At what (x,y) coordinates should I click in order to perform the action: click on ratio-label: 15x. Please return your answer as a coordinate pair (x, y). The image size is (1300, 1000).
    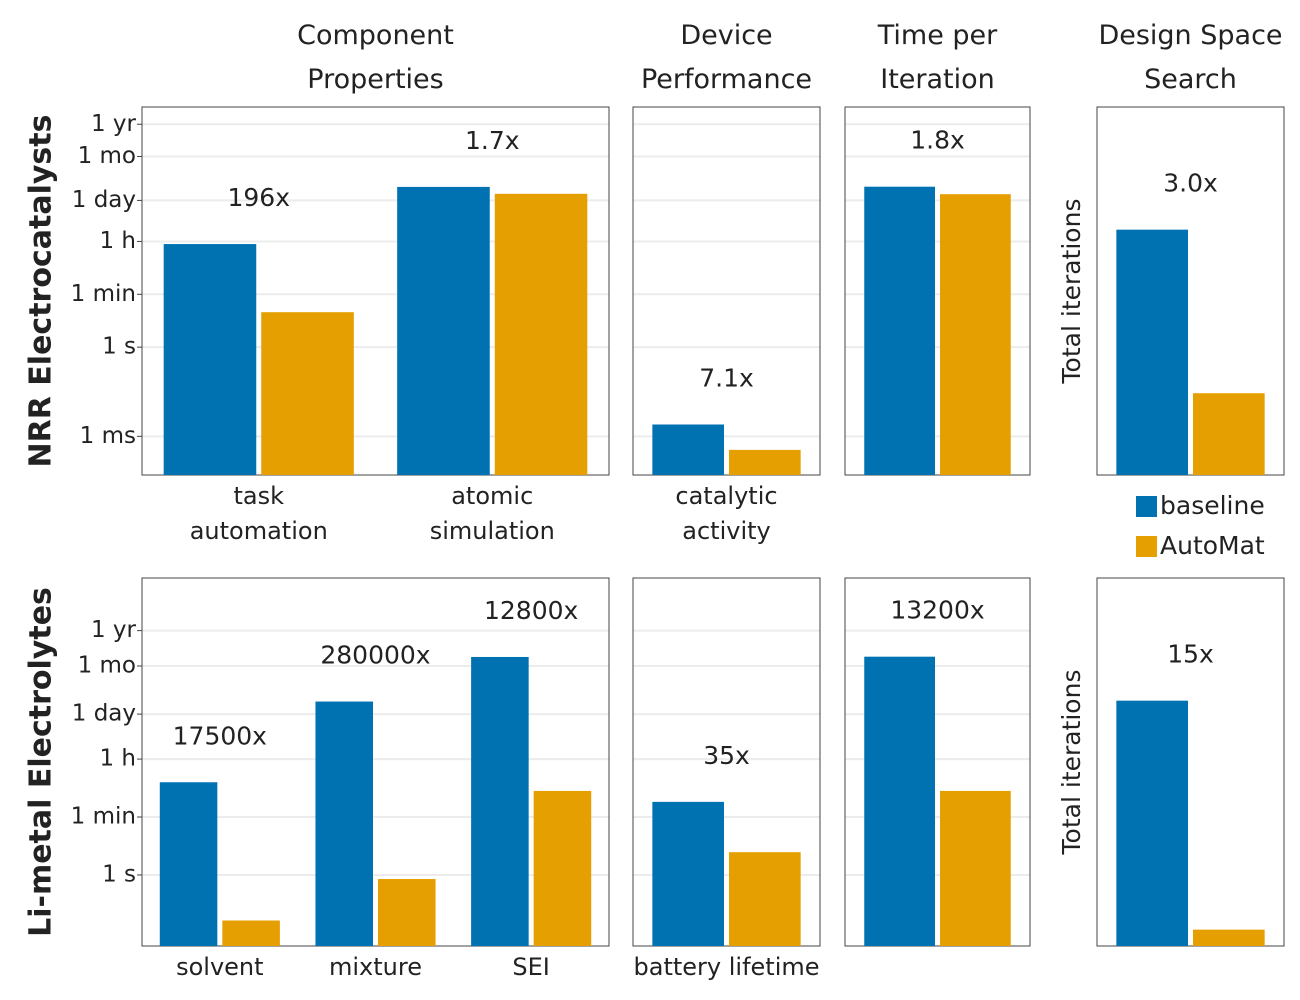
    Looking at the image, I should click on (1190, 654).